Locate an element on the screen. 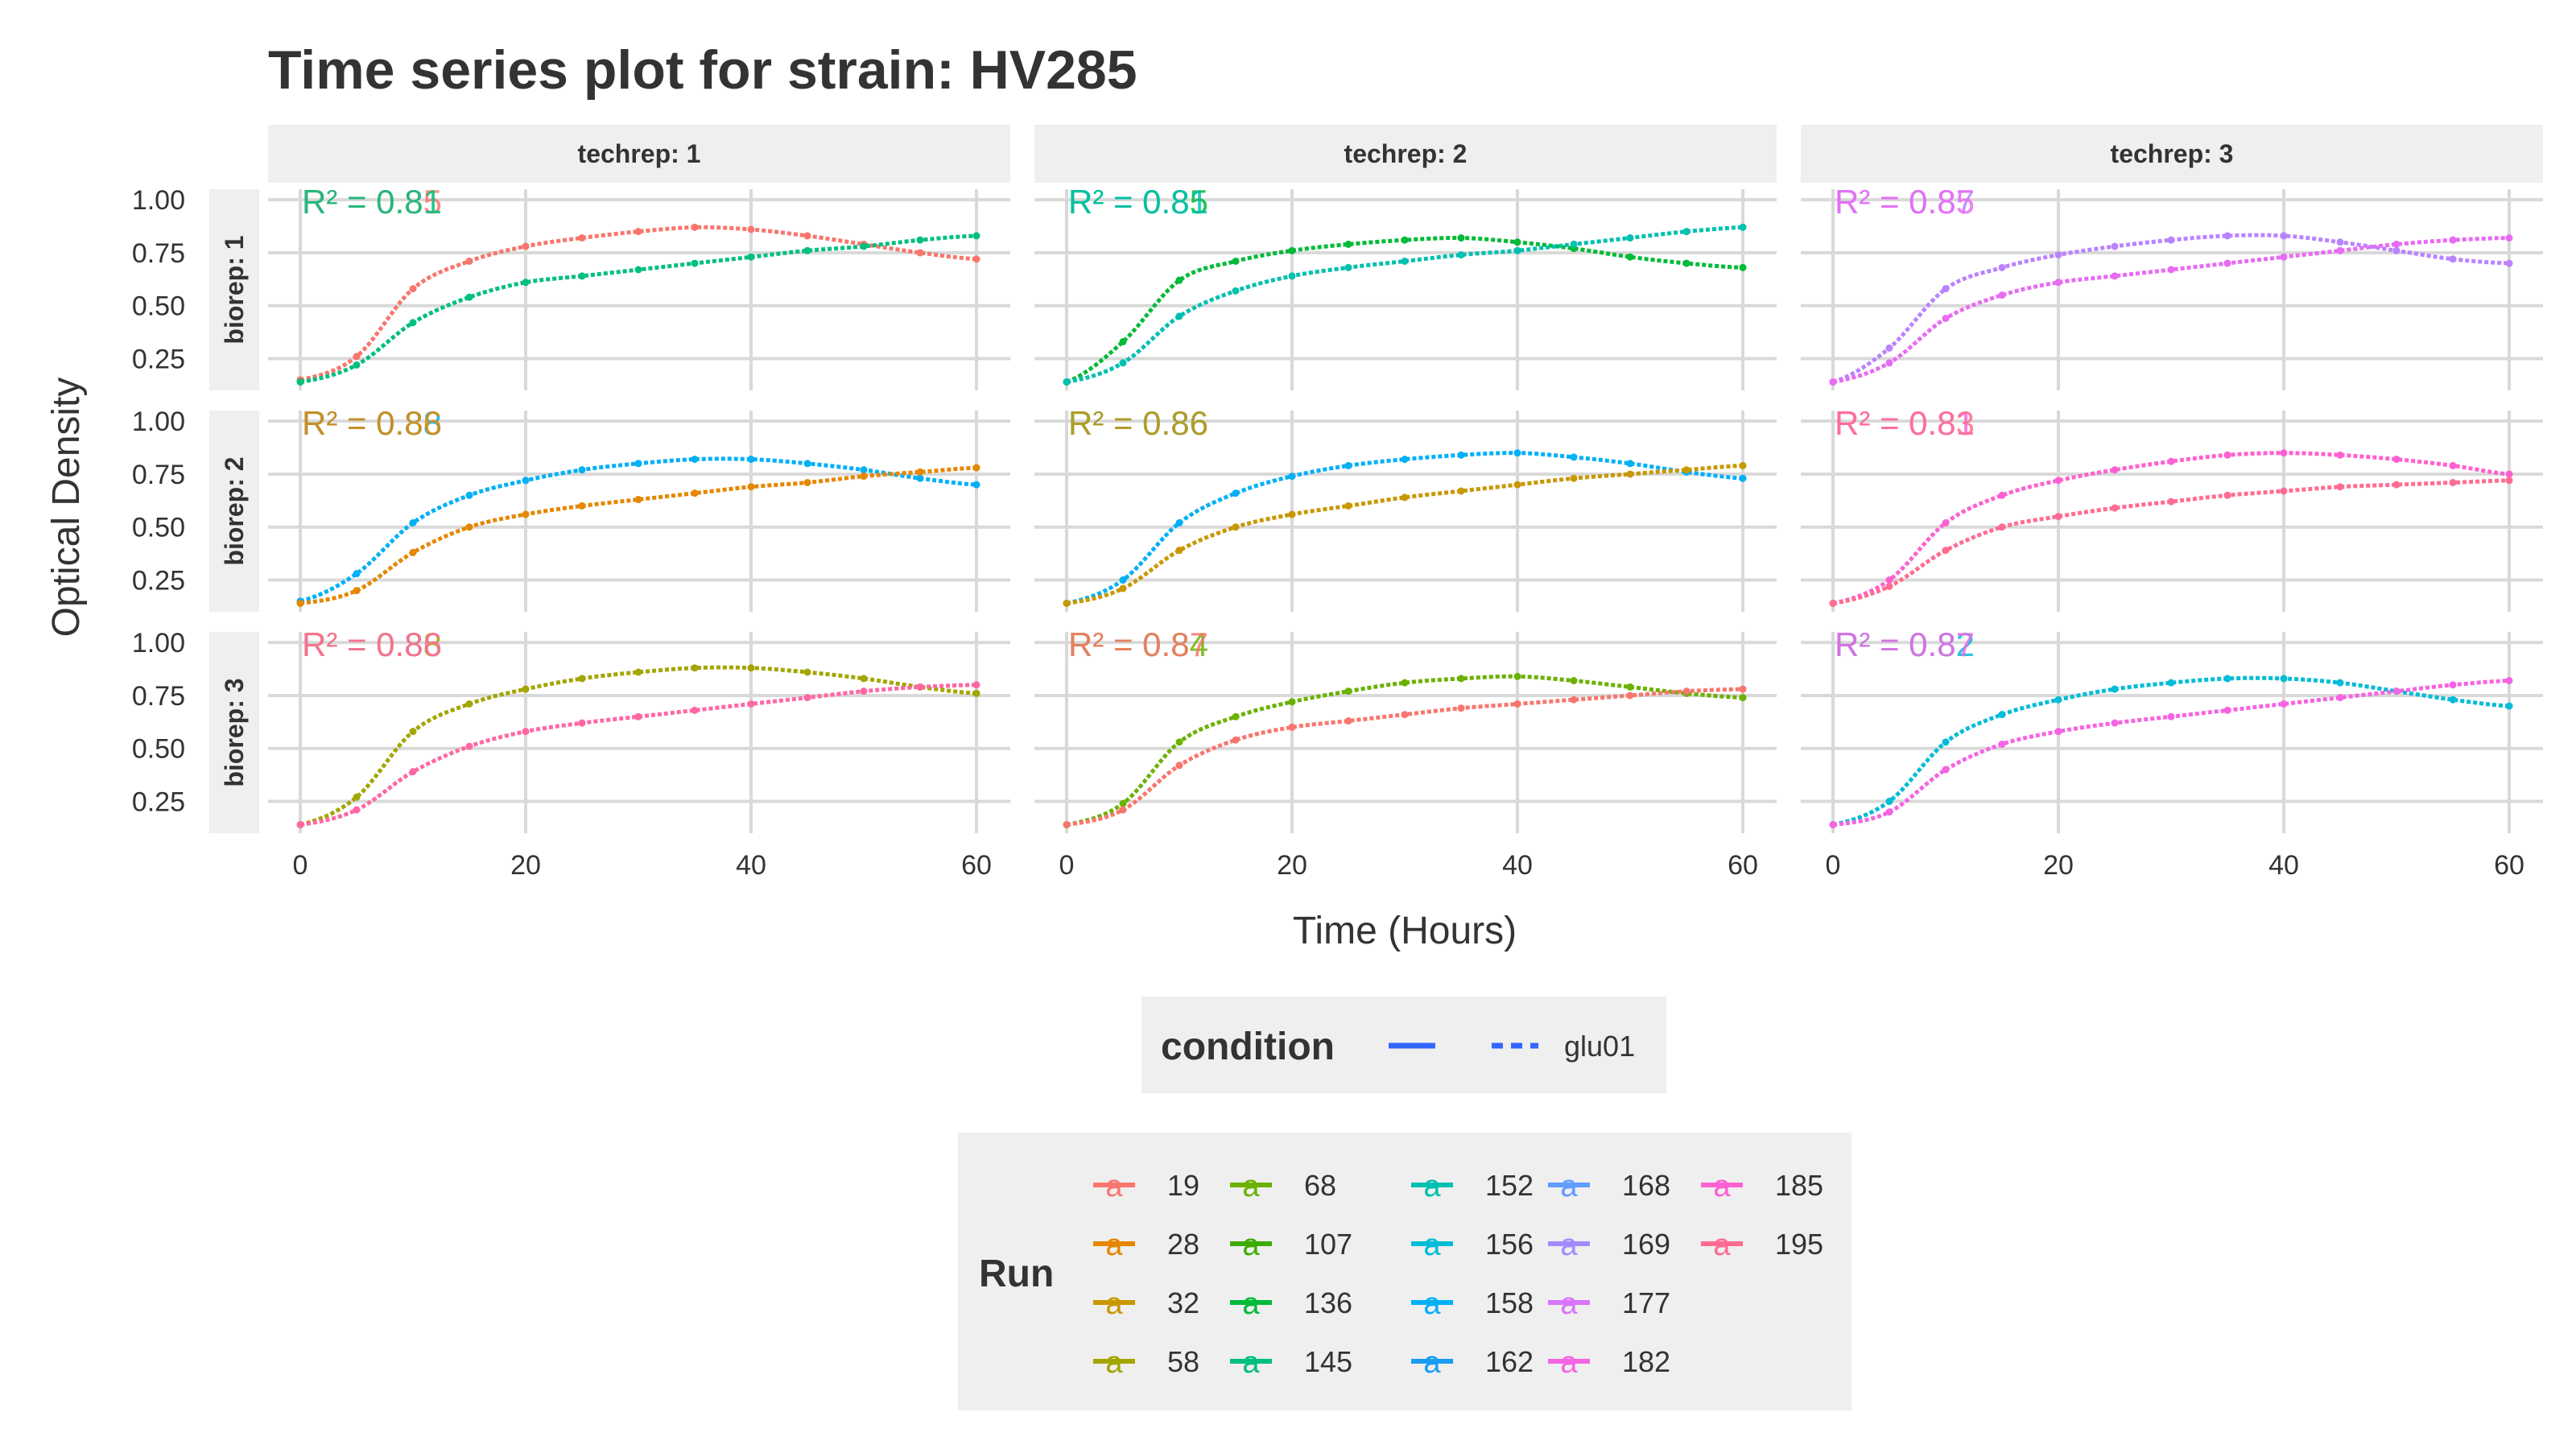 This screenshot has height=1449, width=2576. run-legend-label: 158 is located at coordinates (1509, 1302).